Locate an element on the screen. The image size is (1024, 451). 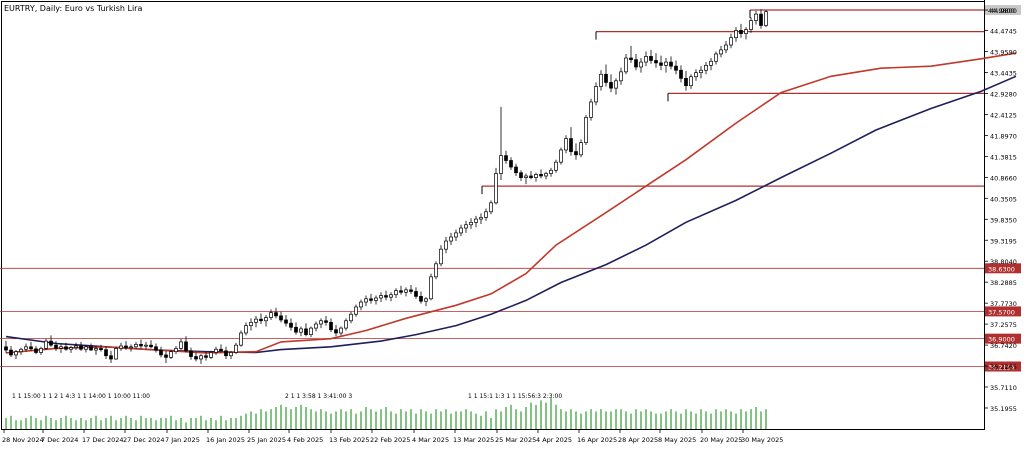
current-price-label: 44.9800 is located at coordinates (1001, 11).